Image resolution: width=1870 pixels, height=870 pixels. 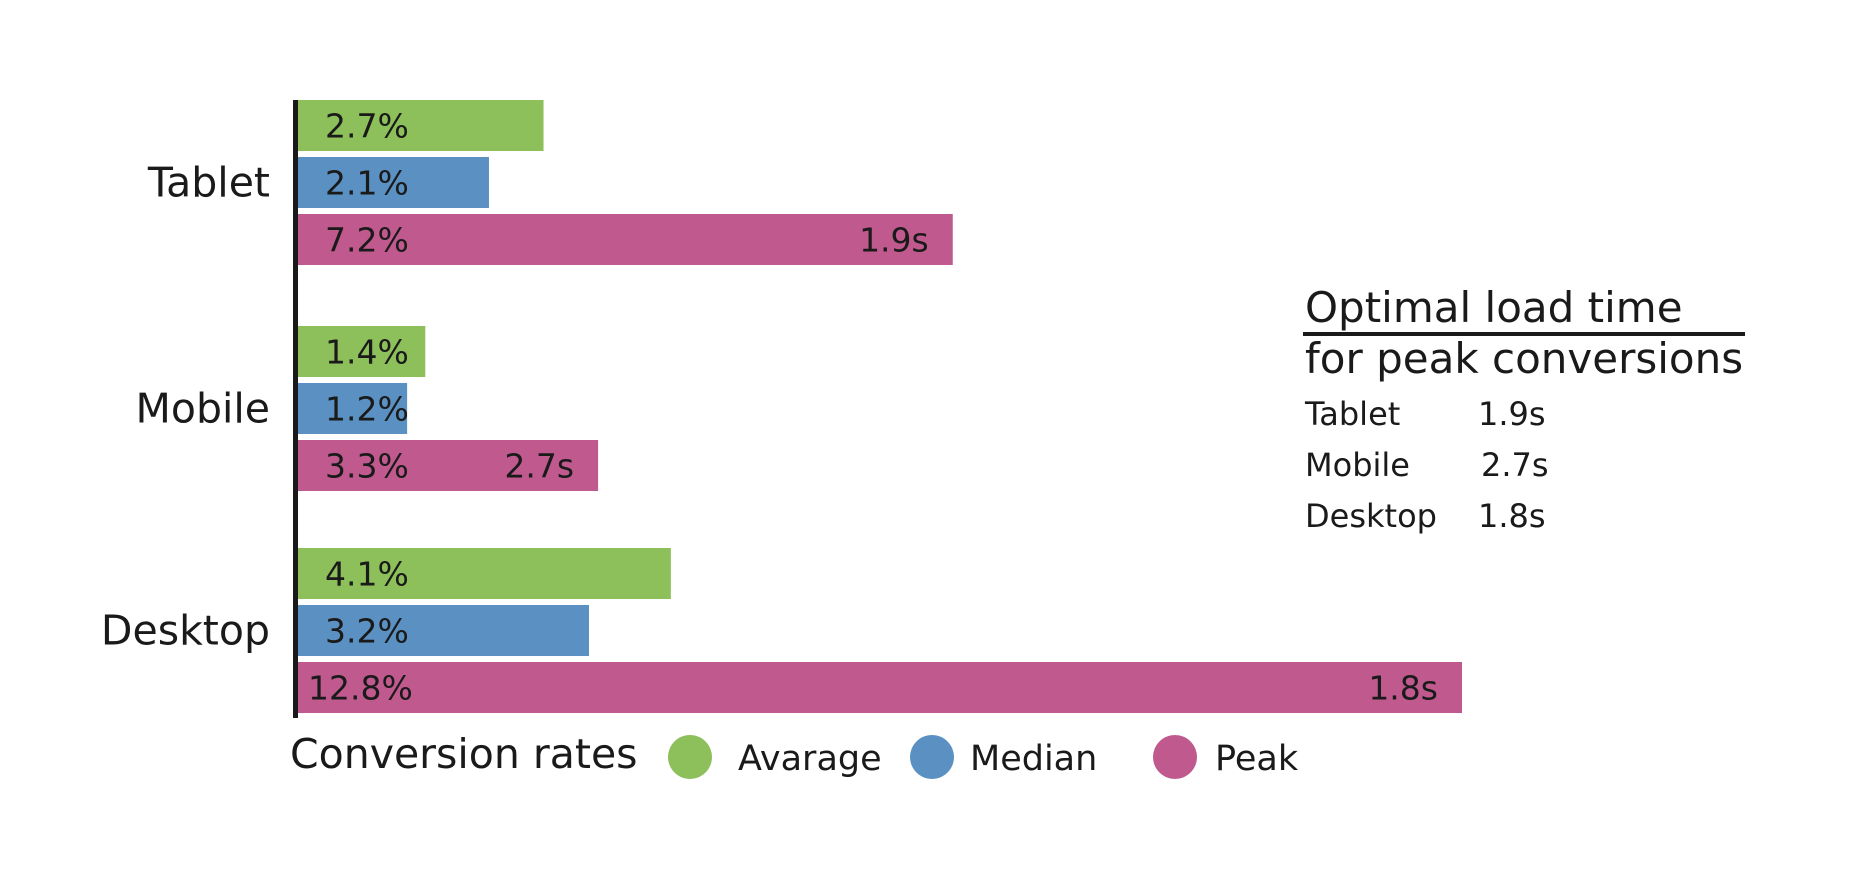 I want to click on bar-value-label: 2.7%, so click(x=367, y=126).